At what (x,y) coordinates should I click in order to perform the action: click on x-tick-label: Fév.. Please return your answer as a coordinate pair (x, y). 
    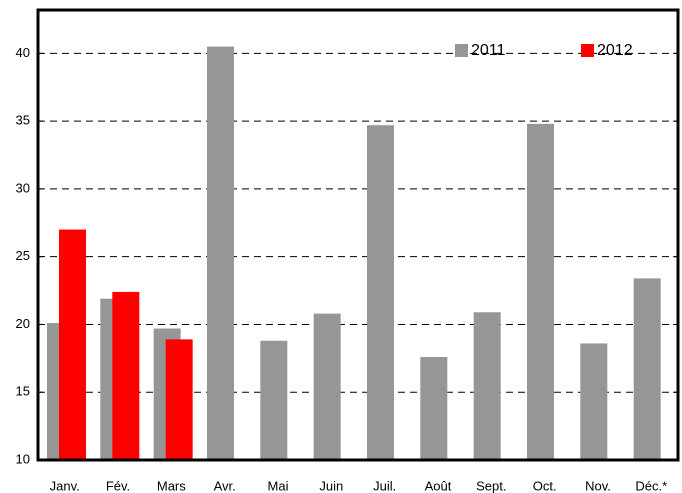
    Looking at the image, I should click on (118, 485).